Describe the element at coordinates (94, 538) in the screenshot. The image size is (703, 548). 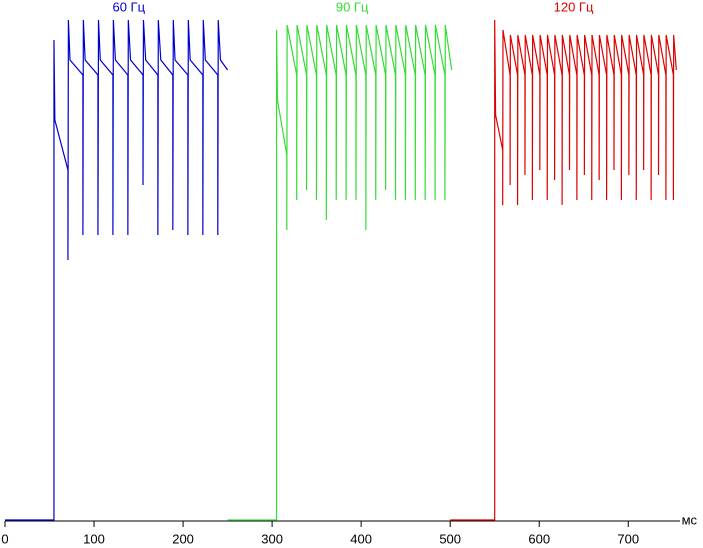
I see `x-tick-label: 100` at that location.